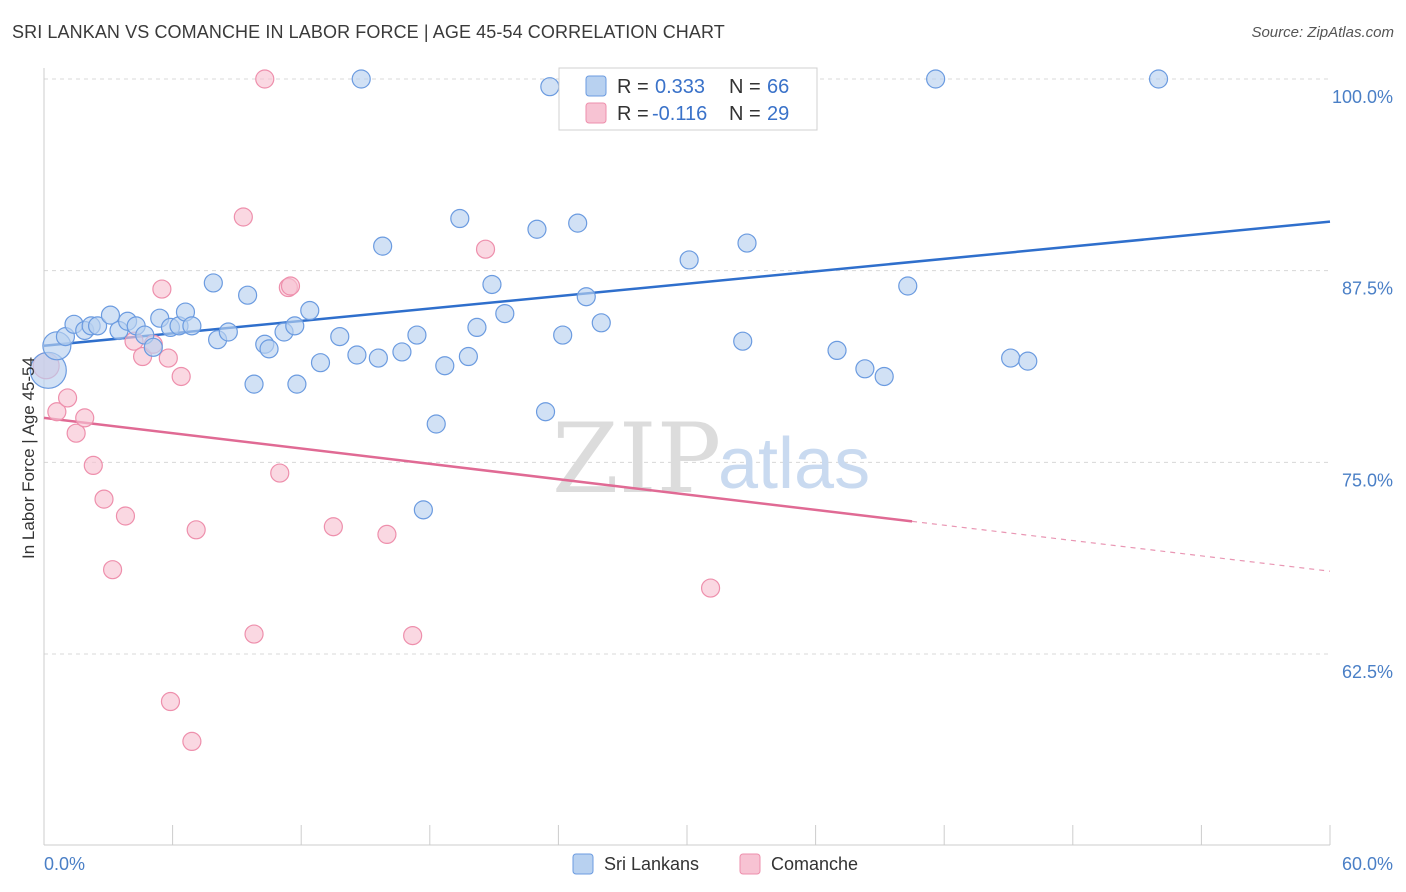  What do you see at coordinates (596, 113) in the screenshot?
I see `legend-swatch-comanche` at bounding box center [596, 113].